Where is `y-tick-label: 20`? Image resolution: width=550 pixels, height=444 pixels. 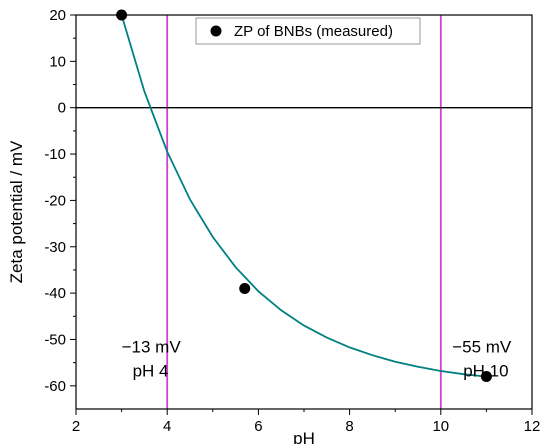 y-tick-label: 20 is located at coordinates (57, 15).